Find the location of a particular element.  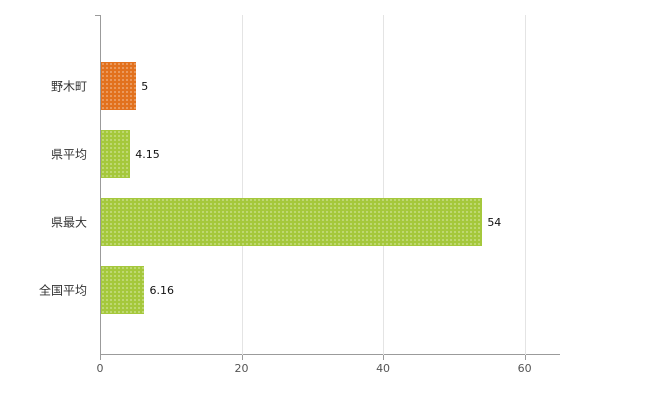

category-label: 県平均 is located at coordinates (68, 154).